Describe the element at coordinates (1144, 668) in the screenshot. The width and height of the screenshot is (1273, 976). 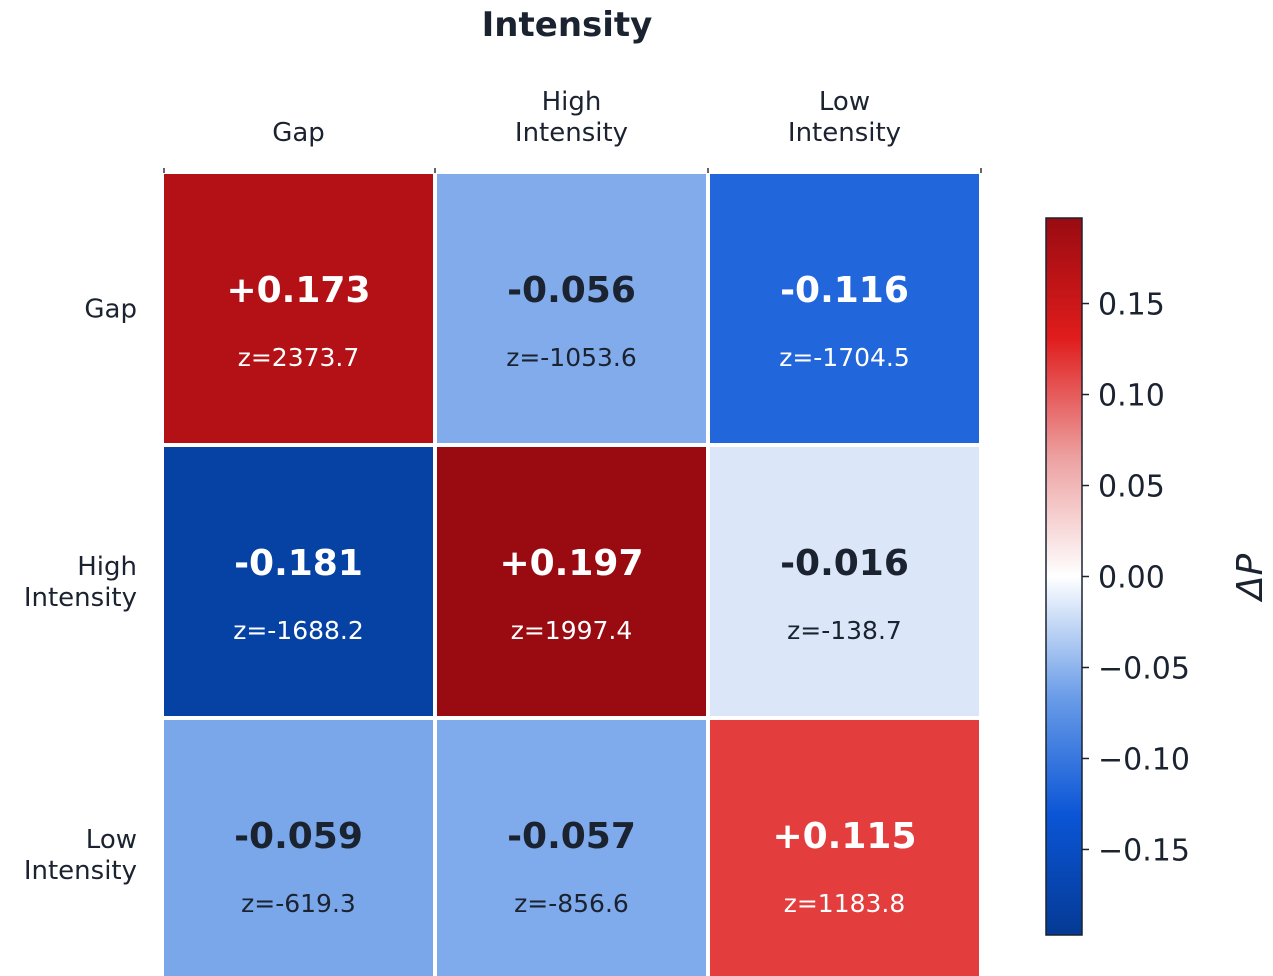
I see `colorbar-tick-label: −0.05` at that location.